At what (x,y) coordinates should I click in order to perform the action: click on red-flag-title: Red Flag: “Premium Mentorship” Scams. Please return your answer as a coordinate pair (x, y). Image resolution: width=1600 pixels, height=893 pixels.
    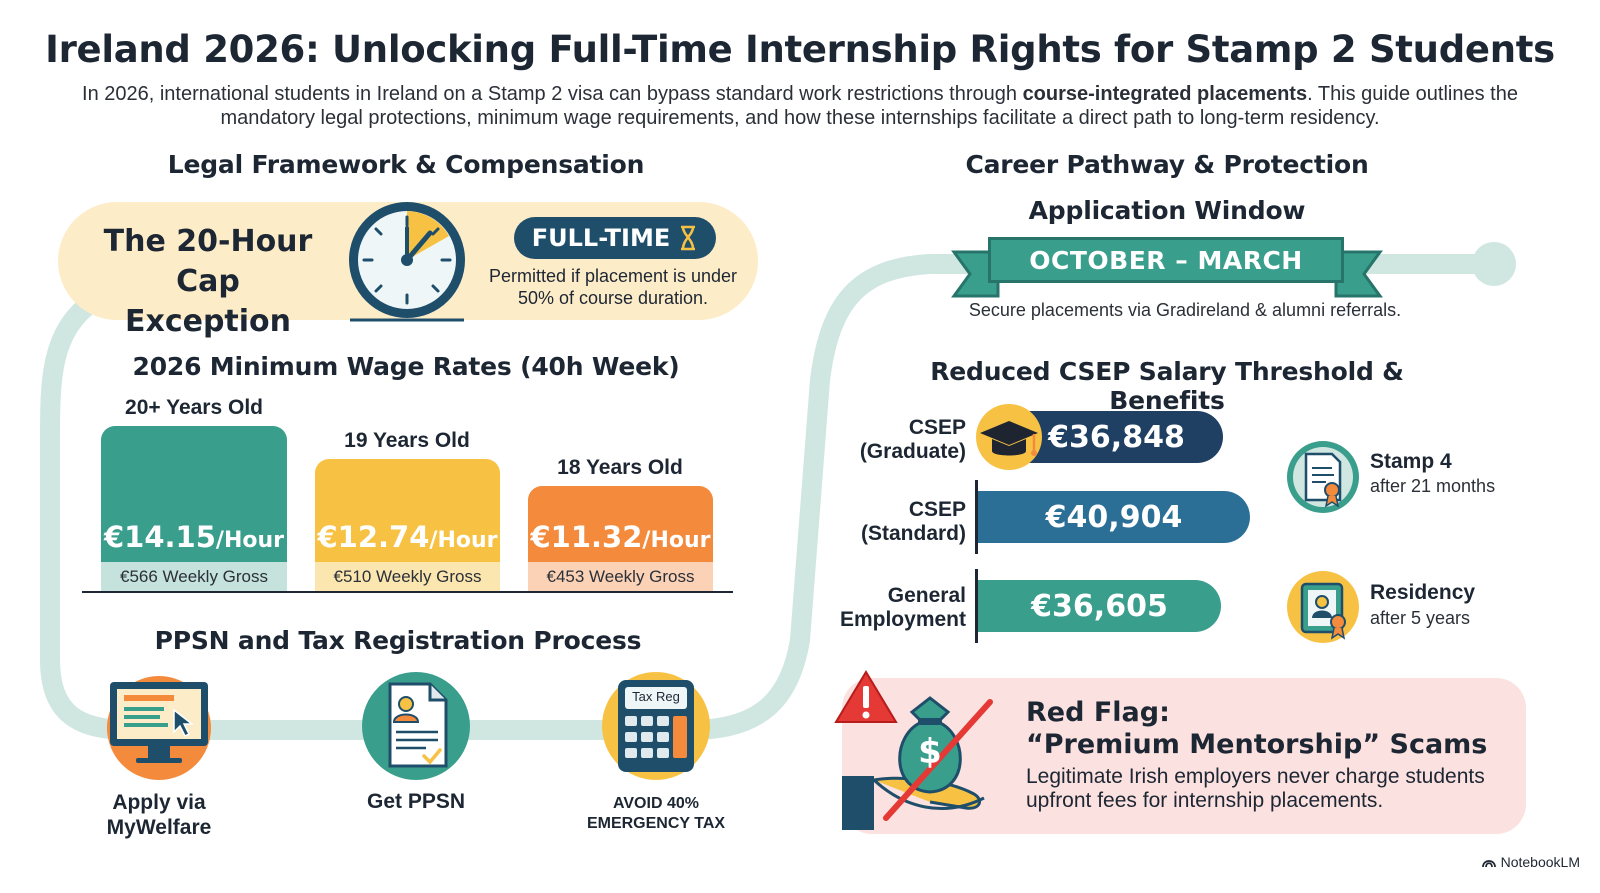
    Looking at the image, I should click on (1257, 728).